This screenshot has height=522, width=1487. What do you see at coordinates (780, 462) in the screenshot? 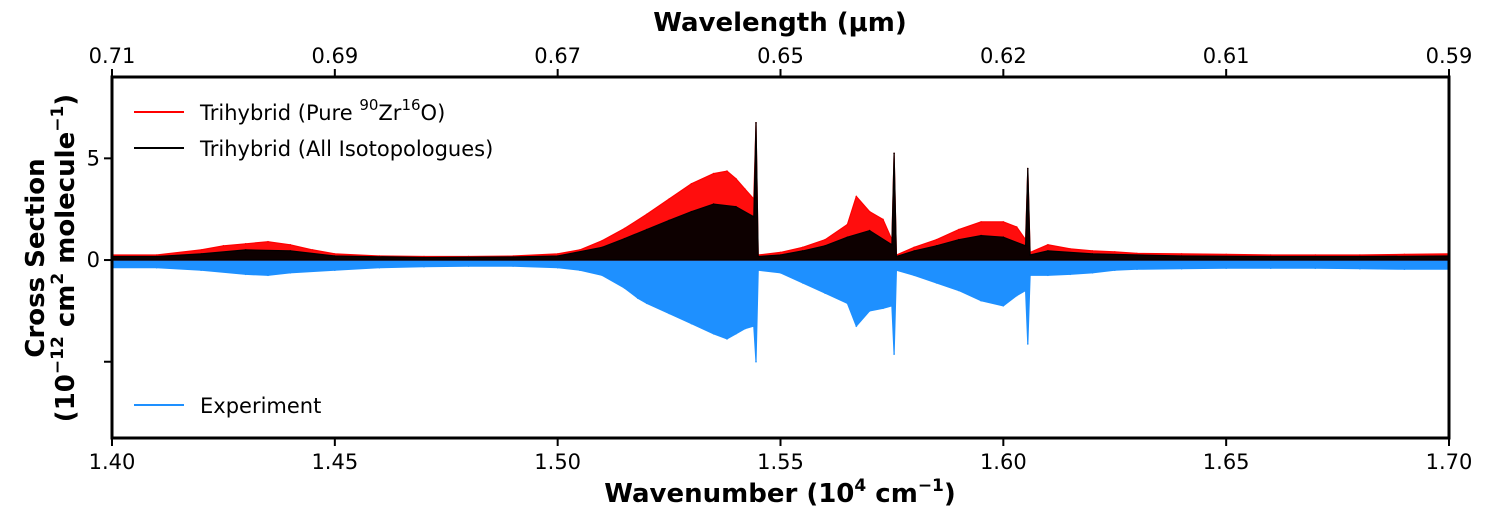
I see `x-tick-label: 1.55` at bounding box center [780, 462].